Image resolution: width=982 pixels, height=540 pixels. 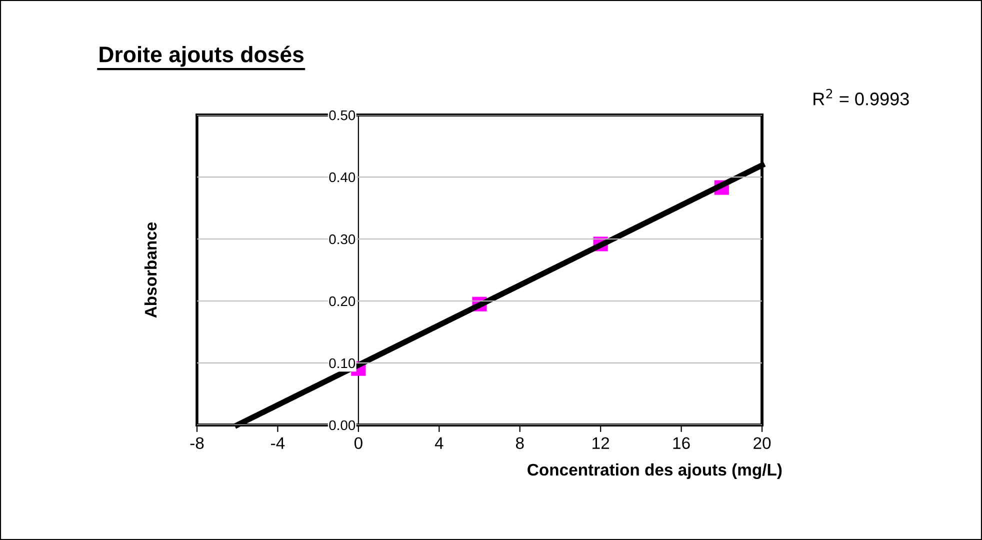 I want to click on y-tick-label: 0.20, so click(x=342, y=301).